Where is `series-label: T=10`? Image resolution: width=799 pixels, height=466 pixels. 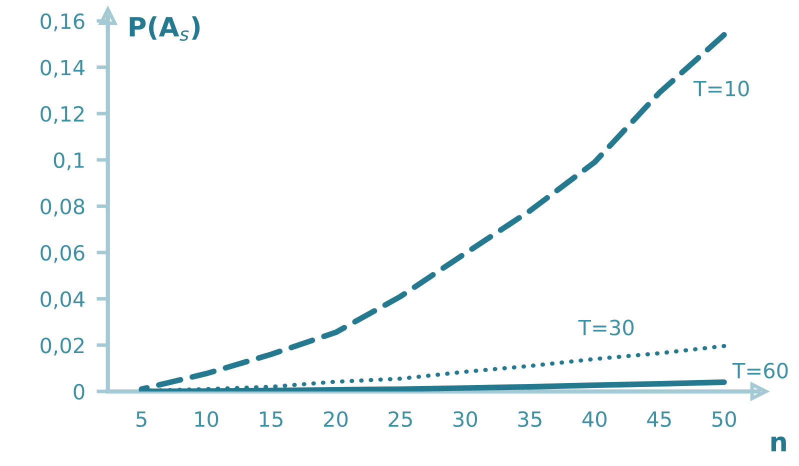
series-label: T=10 is located at coordinates (721, 88).